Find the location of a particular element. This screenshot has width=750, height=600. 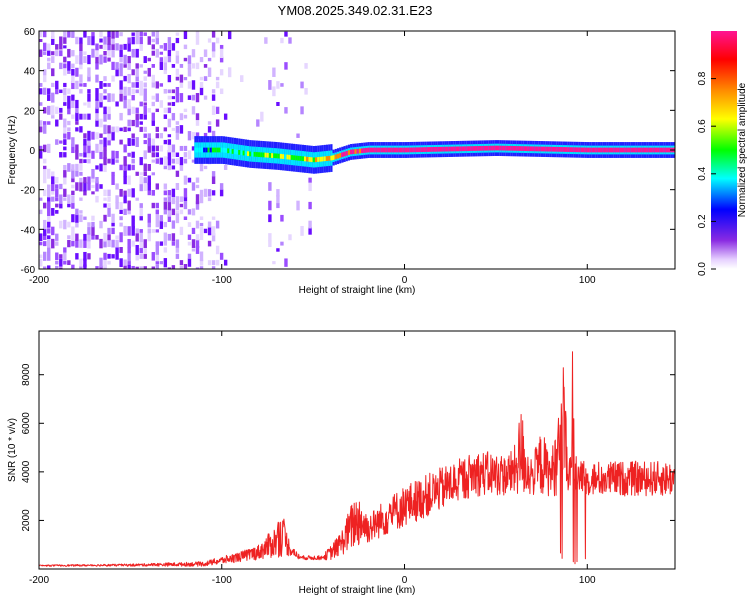

spectrogram-cells is located at coordinates (175, 150).